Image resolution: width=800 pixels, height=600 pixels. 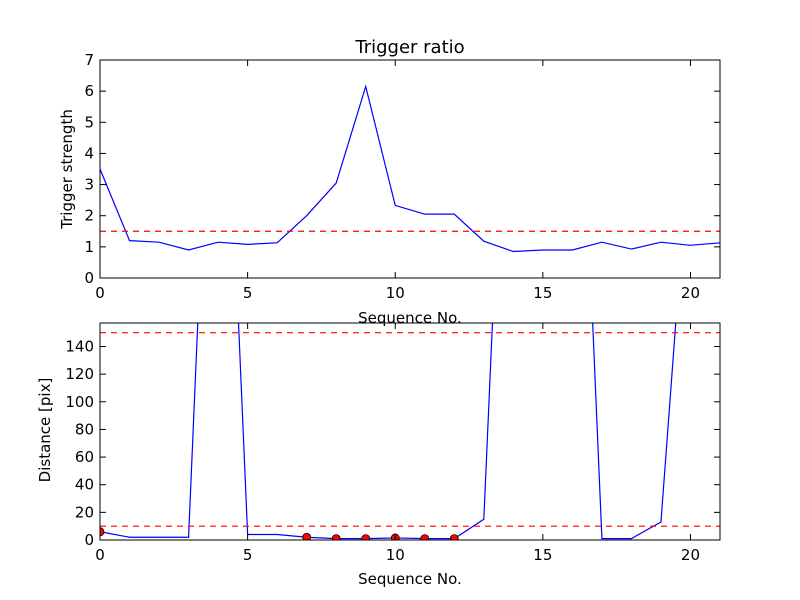 What do you see at coordinates (79, 346) in the screenshot?
I see `y-tick-label: 140` at bounding box center [79, 346].